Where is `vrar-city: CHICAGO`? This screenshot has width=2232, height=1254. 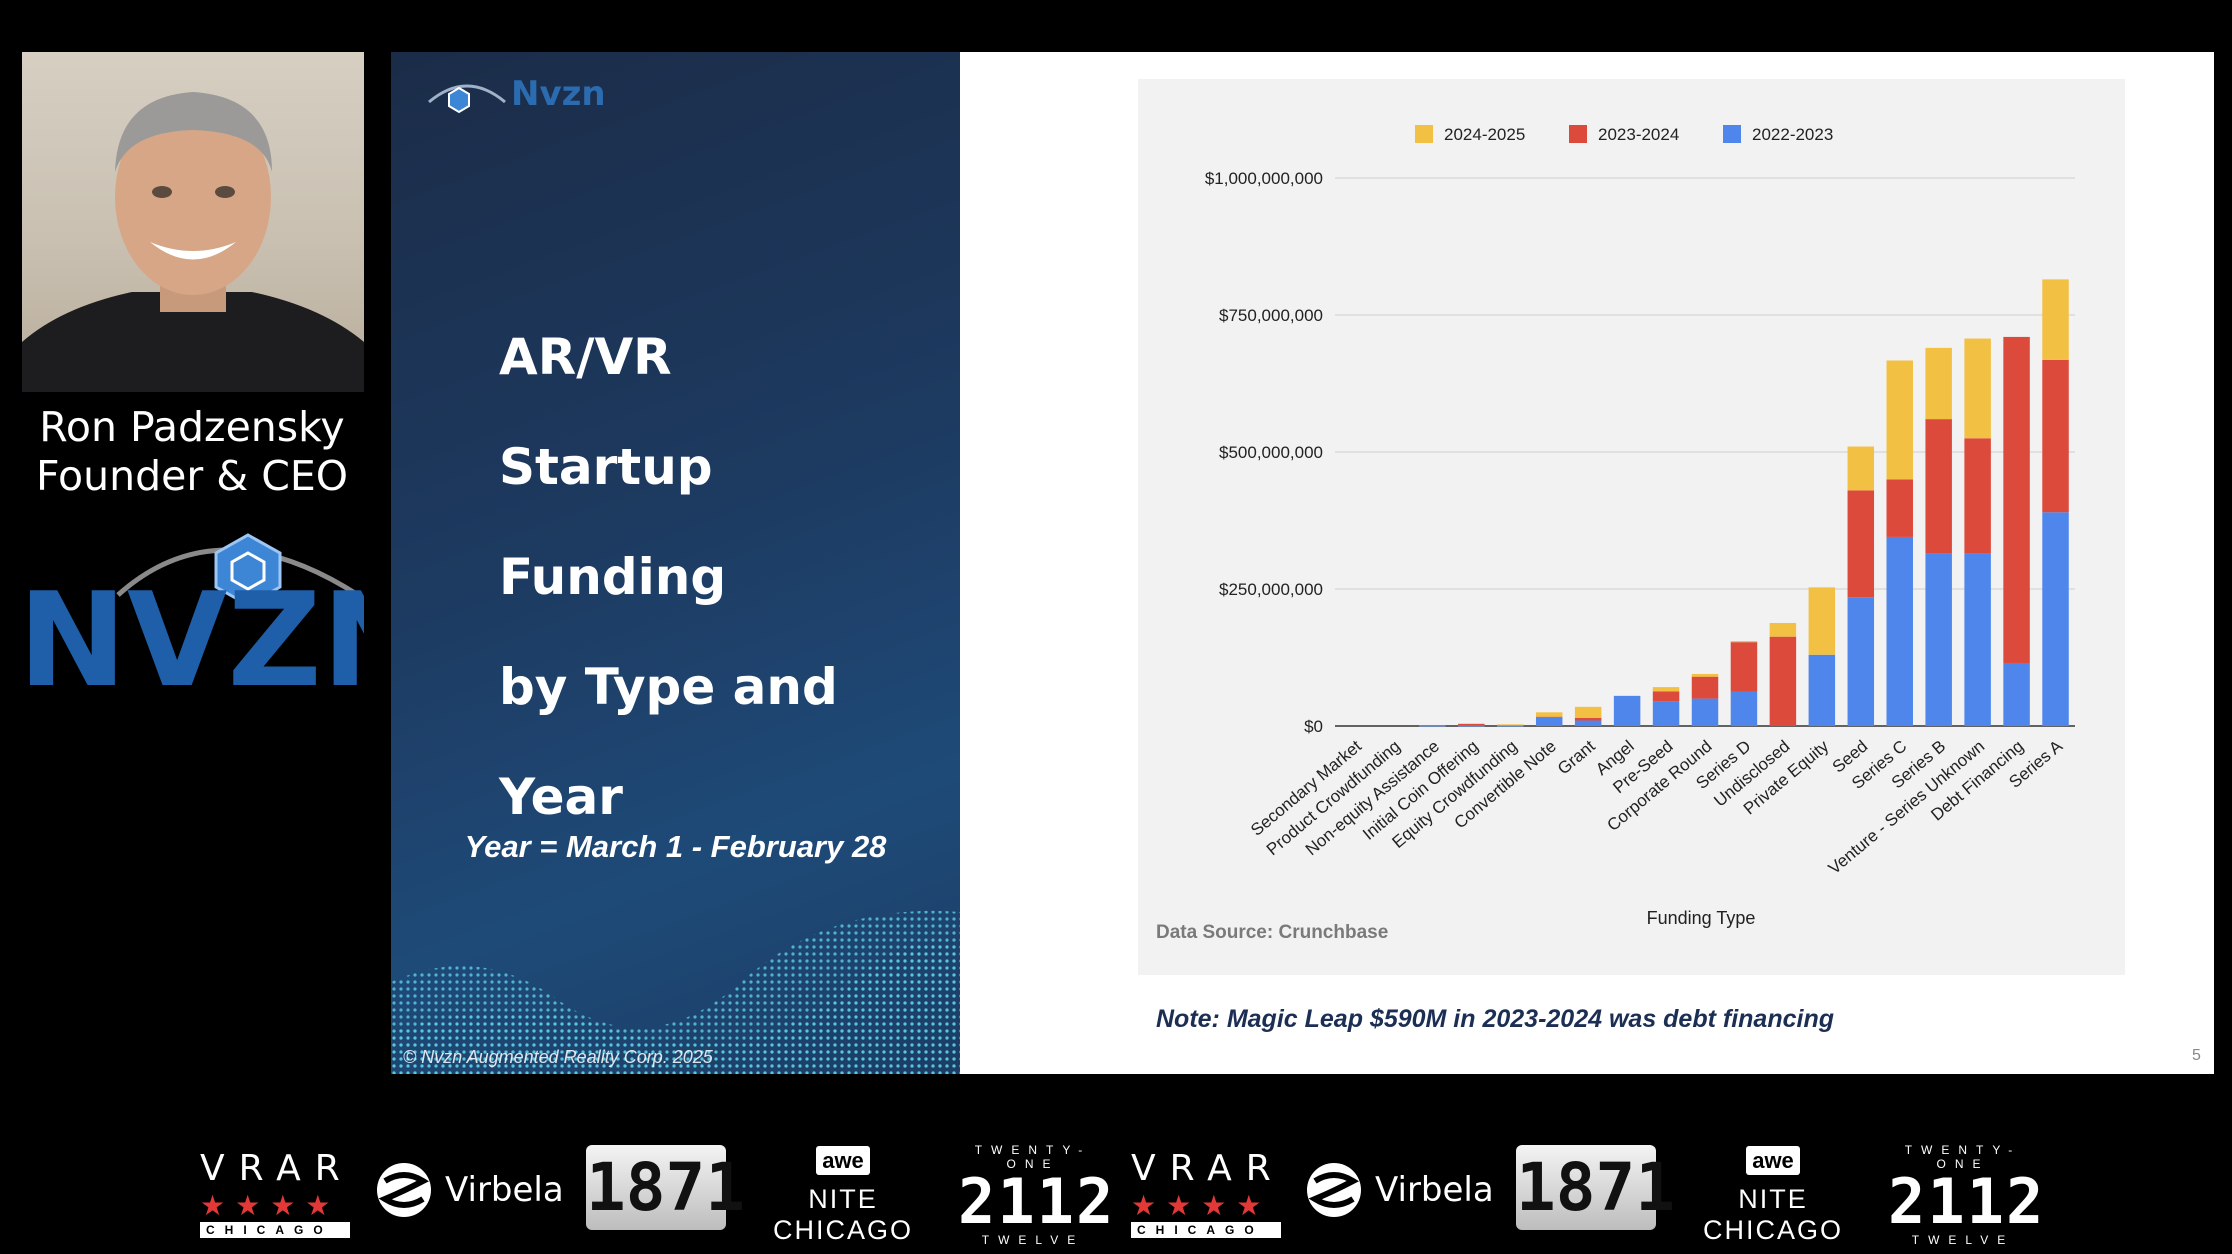
vrar-city: CHICAGO is located at coordinates (275, 1230).